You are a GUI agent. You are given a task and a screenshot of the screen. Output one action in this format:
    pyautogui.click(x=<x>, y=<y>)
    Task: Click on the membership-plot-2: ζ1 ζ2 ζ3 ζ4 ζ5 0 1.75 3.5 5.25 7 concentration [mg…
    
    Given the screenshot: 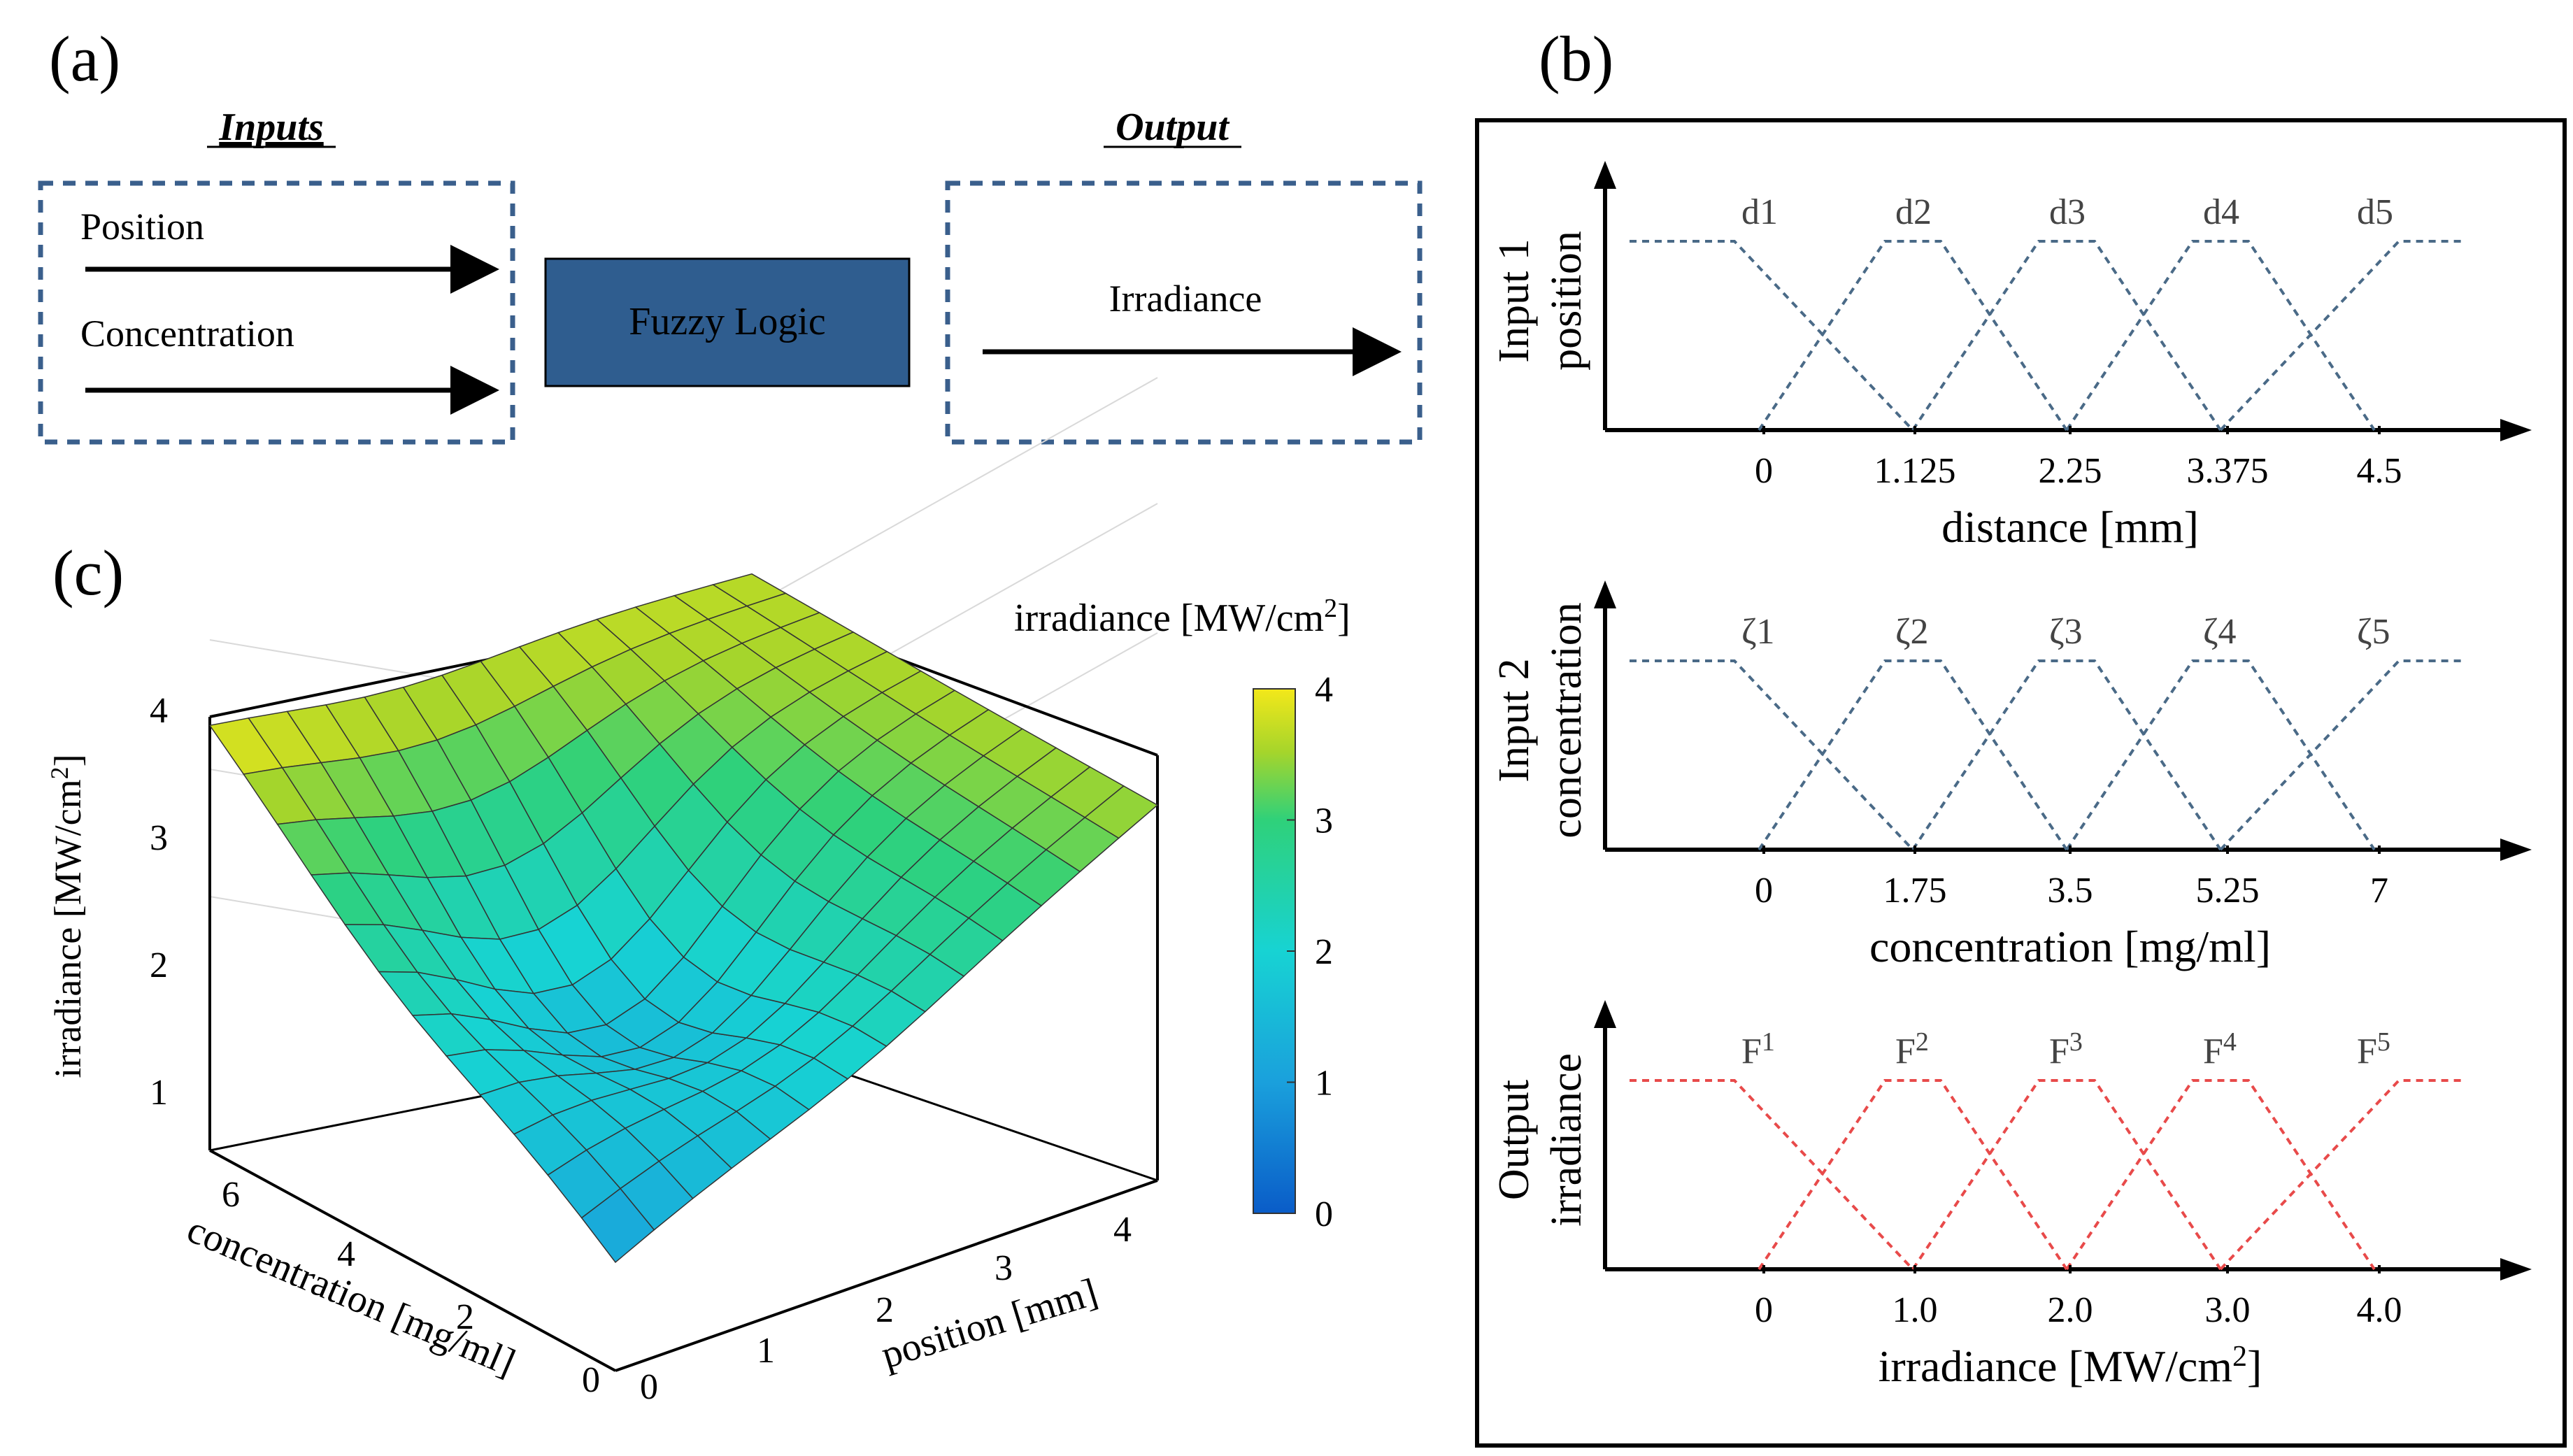 What is the action you would take?
    pyautogui.click(x=2011, y=775)
    